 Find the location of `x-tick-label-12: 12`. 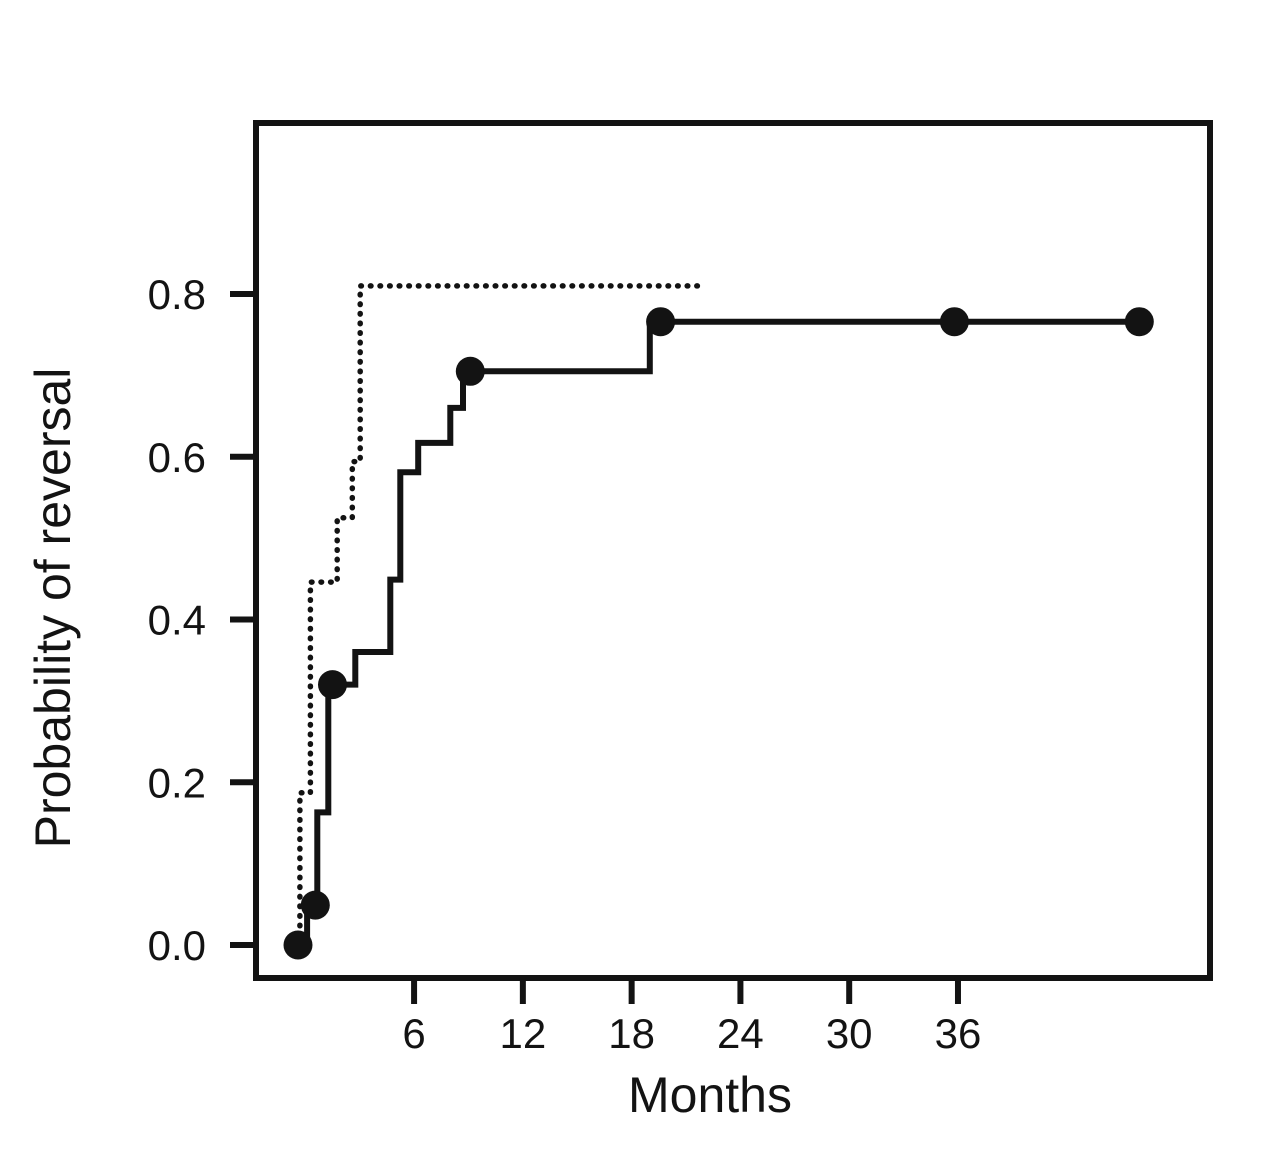

x-tick-label-12: 12 is located at coordinates (523, 1033).